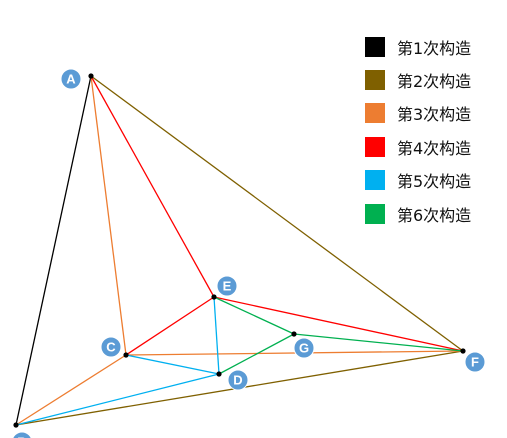 This screenshot has width=507, height=438. I want to click on edge-b-d, so click(117, 399).